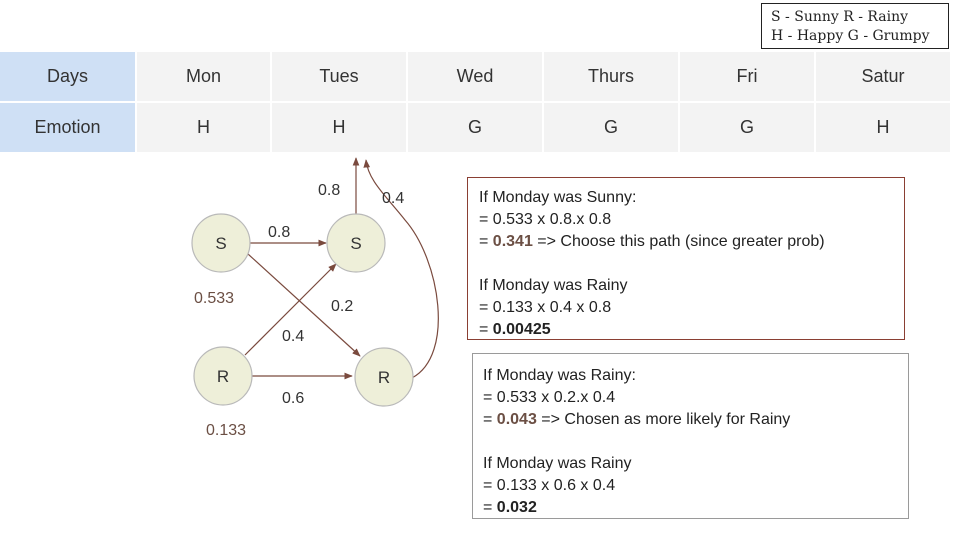 This screenshot has width=960, height=540. What do you see at coordinates (226, 430) in the screenshot?
I see `initial-prob-rainy: 0.133` at bounding box center [226, 430].